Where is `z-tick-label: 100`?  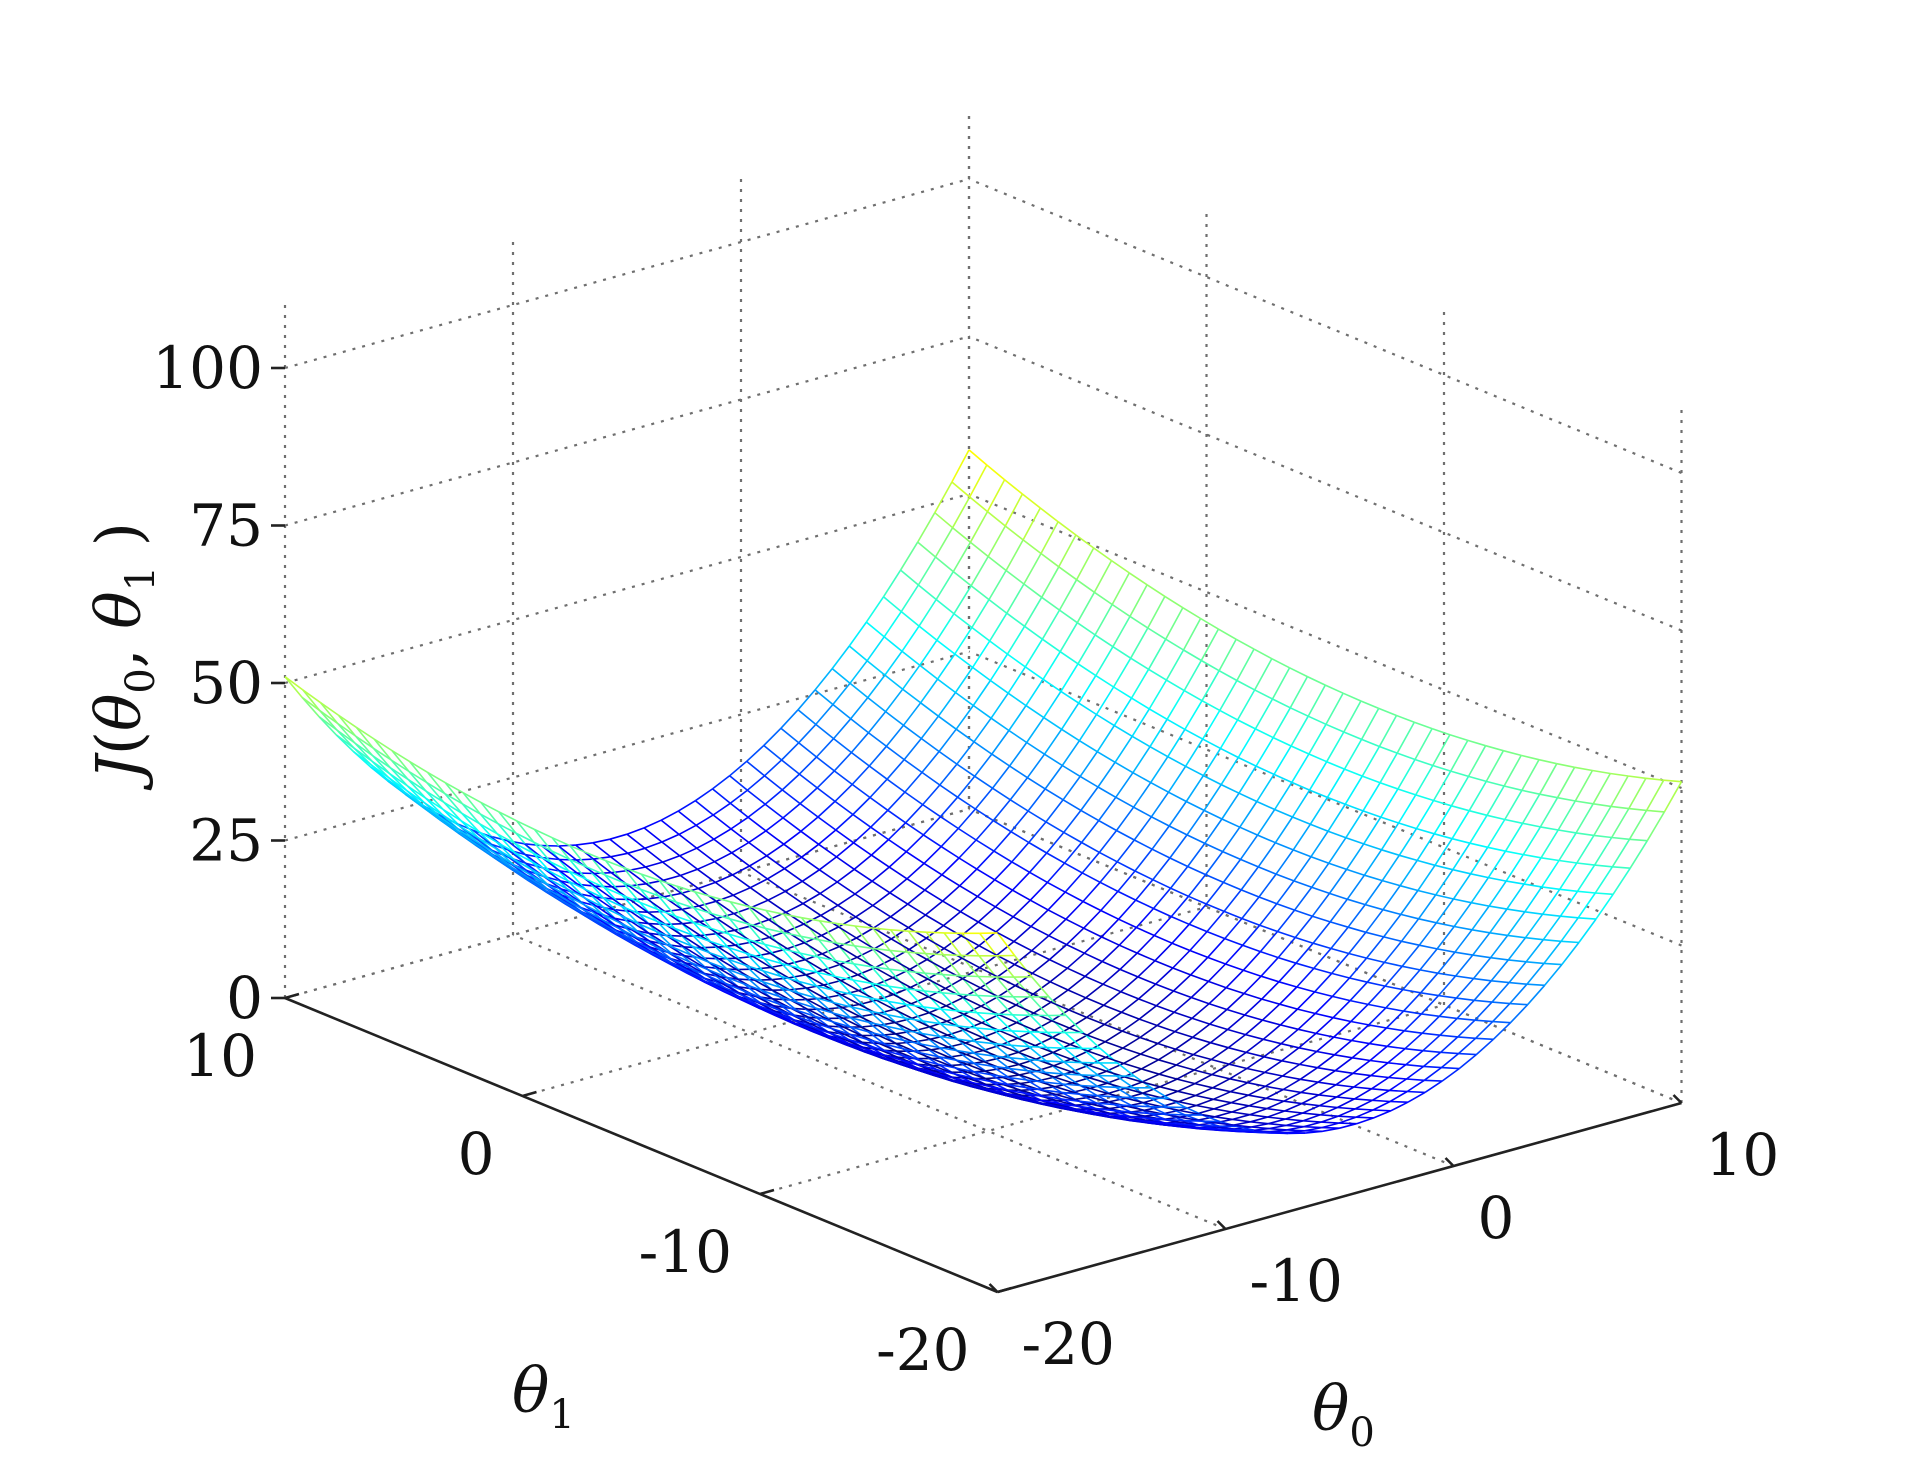
z-tick-label: 100 is located at coordinates (207, 368).